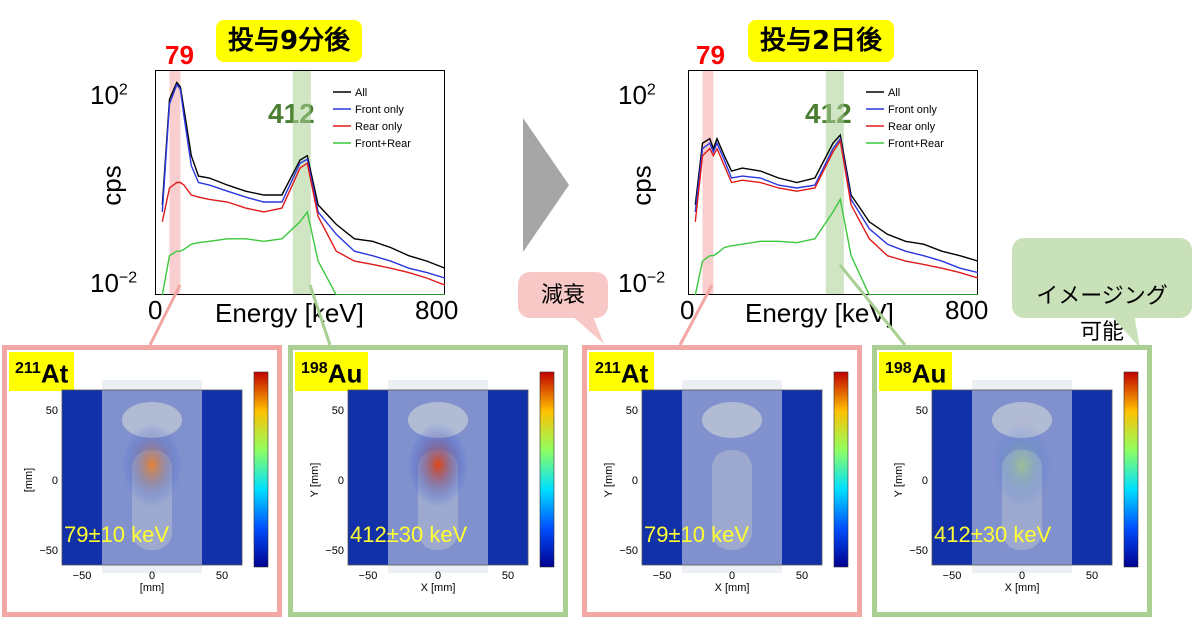 The height and width of the screenshot is (624, 1200). What do you see at coordinates (608, 368) in the screenshot?
I see `isotope-mass-2: 211` at bounding box center [608, 368].